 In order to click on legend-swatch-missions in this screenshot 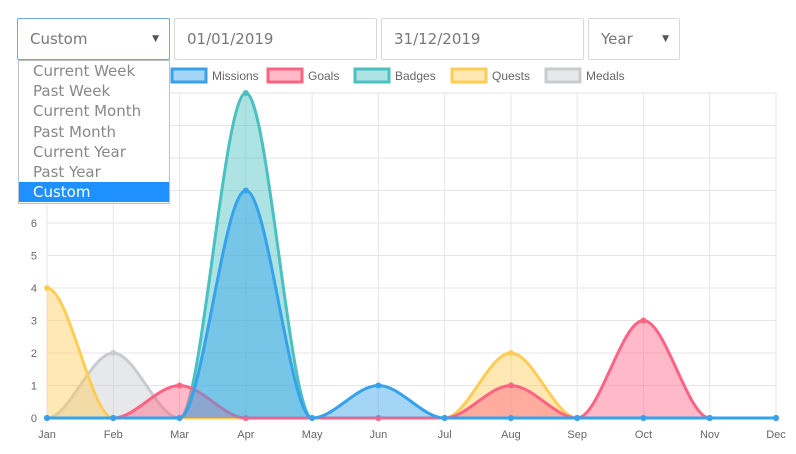, I will do `click(189, 75)`.